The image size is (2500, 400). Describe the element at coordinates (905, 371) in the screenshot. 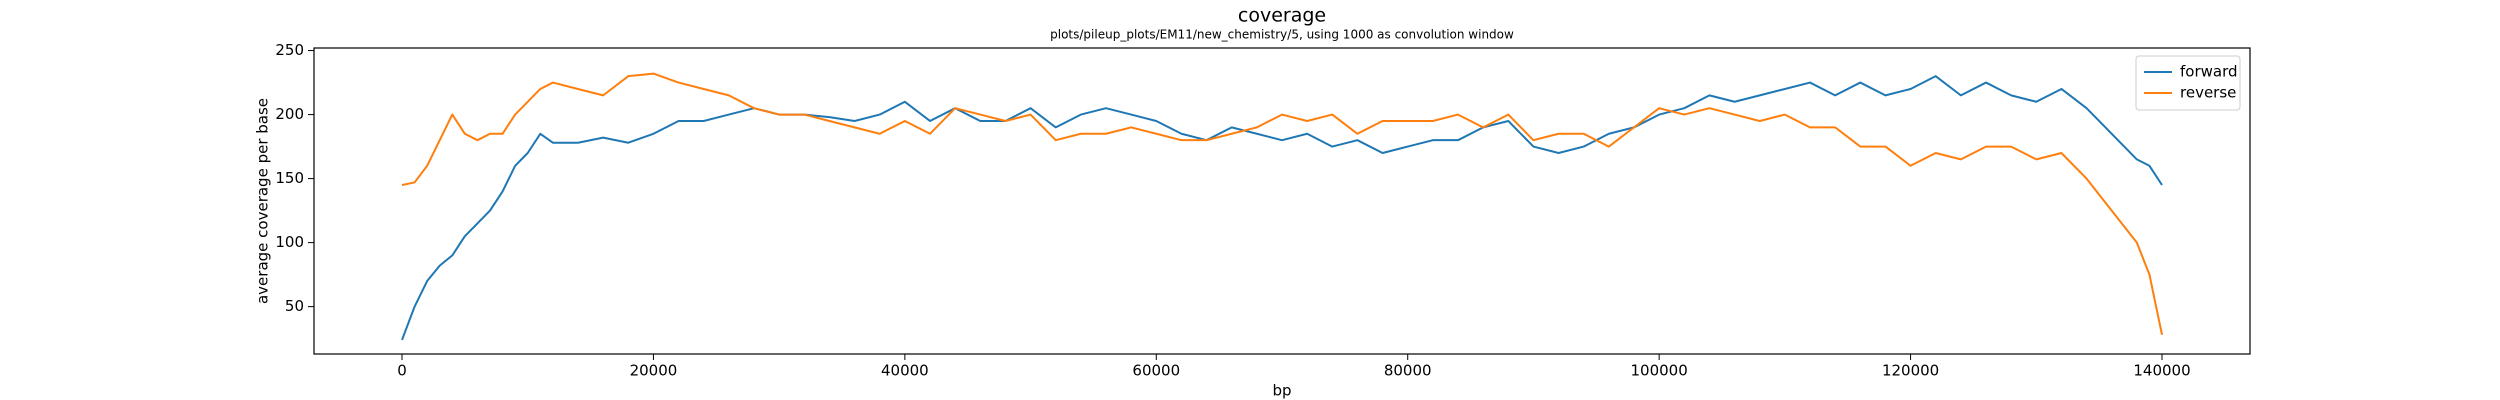

I see `x-tick-label: 40000` at that location.